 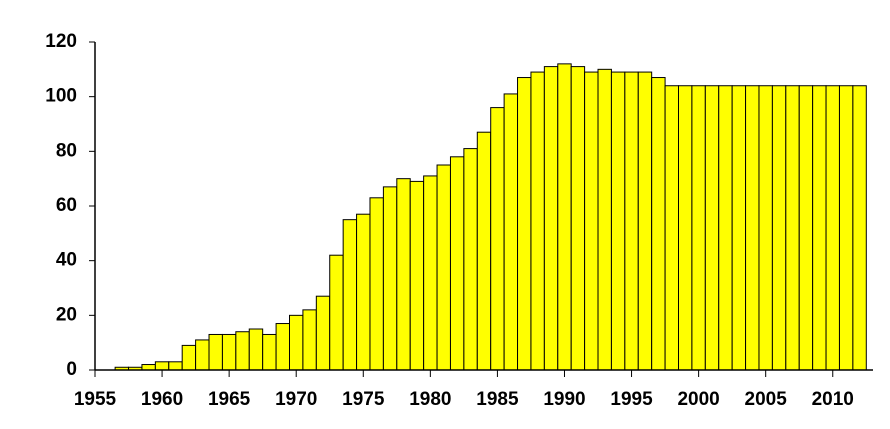 I want to click on x-tick-label: 1975, so click(x=363, y=399).